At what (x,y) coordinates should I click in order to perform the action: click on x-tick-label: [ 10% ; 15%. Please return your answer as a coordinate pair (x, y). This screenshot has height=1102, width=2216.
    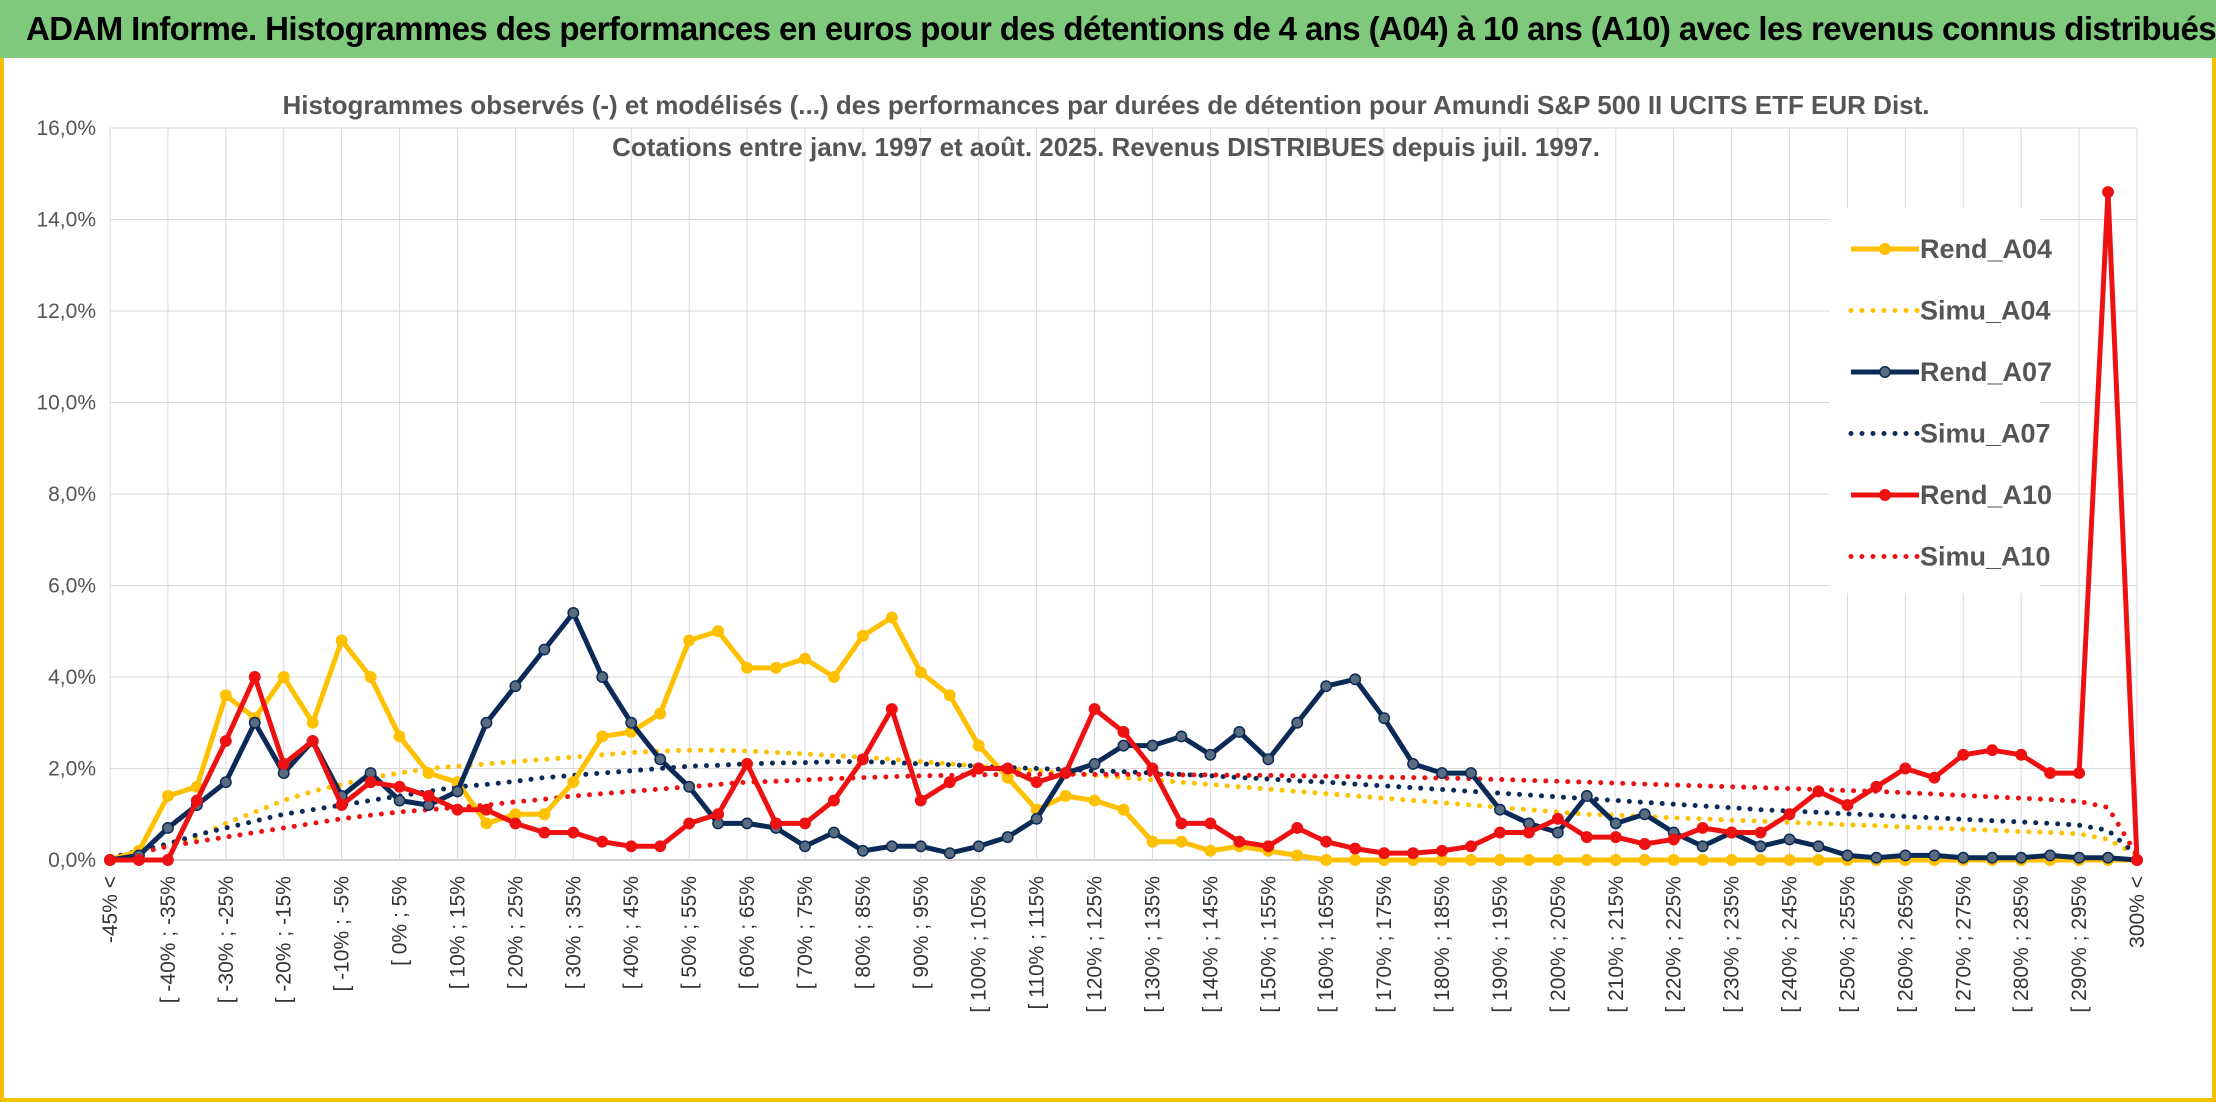
    Looking at the image, I should click on (457, 932).